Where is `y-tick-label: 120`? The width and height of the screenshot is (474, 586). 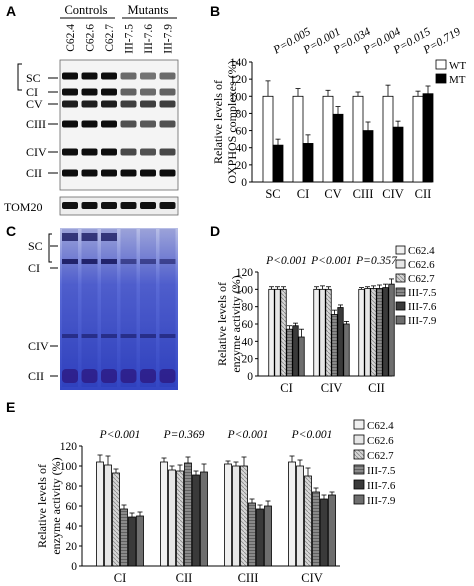 y-tick-label: 120 is located at coordinates (245, 273).